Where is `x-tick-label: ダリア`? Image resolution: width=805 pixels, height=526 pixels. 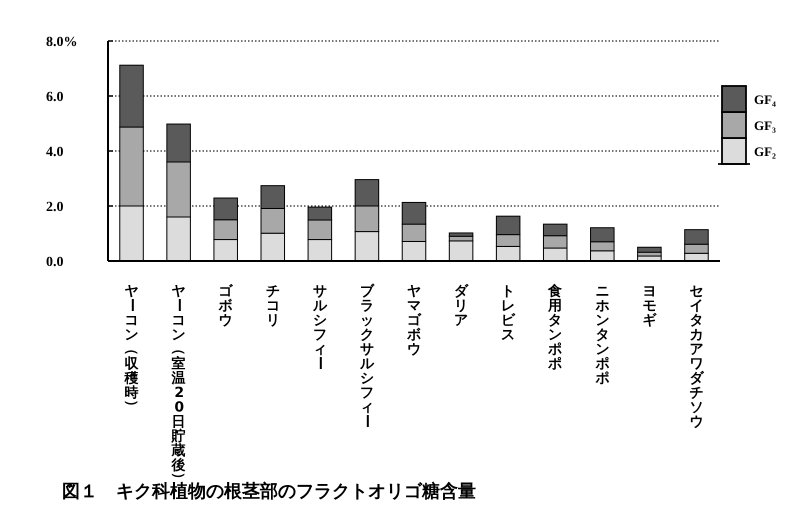
x-tick-label: ダリア is located at coordinates (462, 305).